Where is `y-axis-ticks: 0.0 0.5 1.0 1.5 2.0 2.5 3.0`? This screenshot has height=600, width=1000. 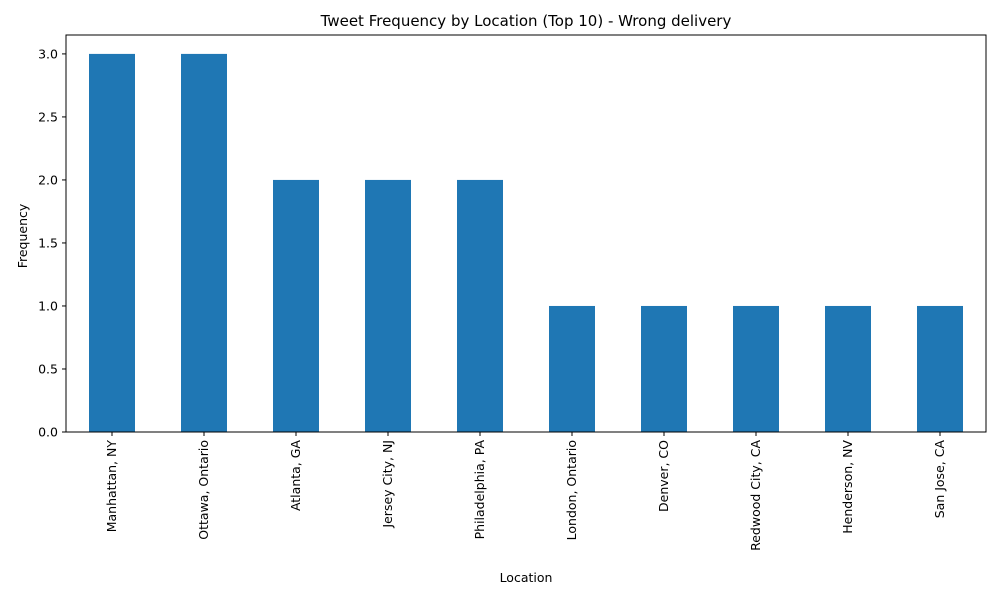 y-axis-ticks: 0.0 0.5 1.0 1.5 2.0 2.5 3.0 is located at coordinates (52, 243).